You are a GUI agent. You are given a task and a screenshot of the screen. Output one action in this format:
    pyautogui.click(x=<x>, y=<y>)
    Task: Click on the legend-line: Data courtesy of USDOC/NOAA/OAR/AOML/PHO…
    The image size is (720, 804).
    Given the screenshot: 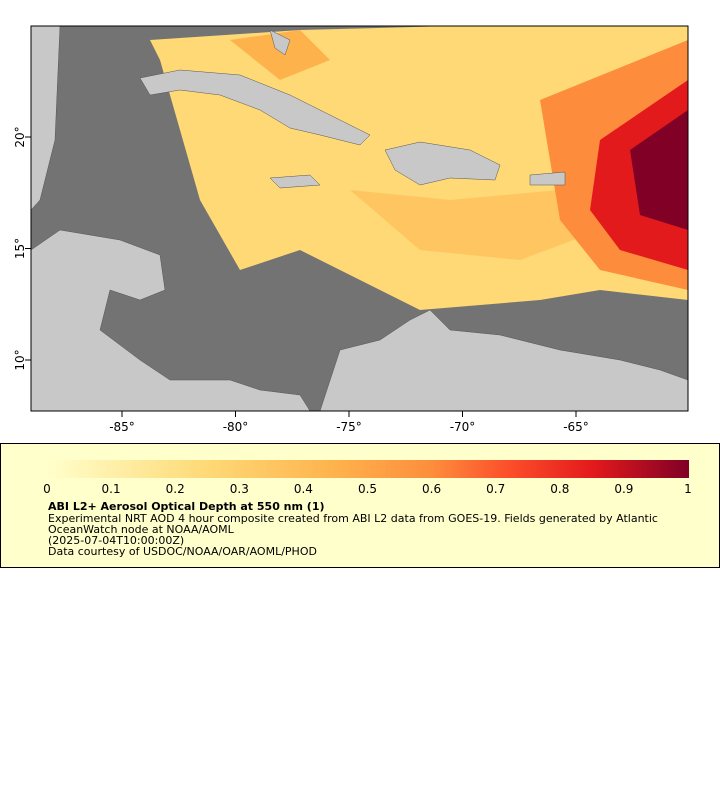 What is the action you would take?
    pyautogui.click(x=182, y=551)
    